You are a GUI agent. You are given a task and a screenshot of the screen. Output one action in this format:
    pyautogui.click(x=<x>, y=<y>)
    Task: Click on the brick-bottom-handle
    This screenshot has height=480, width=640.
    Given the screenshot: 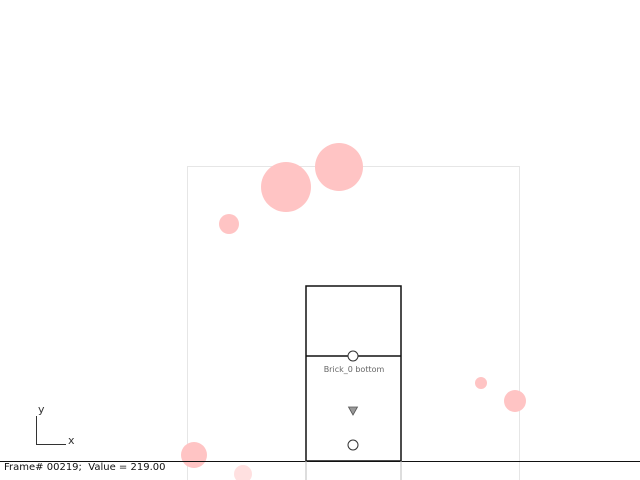 What is the action you would take?
    pyautogui.click(x=353, y=356)
    